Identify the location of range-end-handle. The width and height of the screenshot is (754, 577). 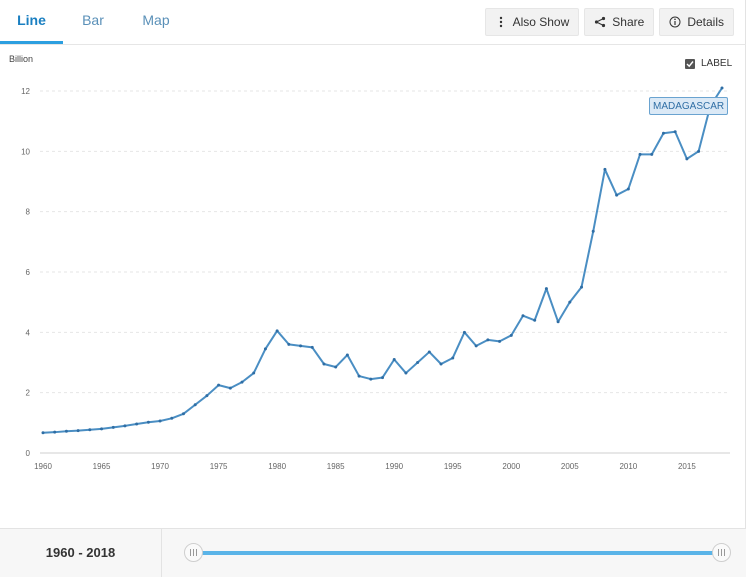
(721, 552).